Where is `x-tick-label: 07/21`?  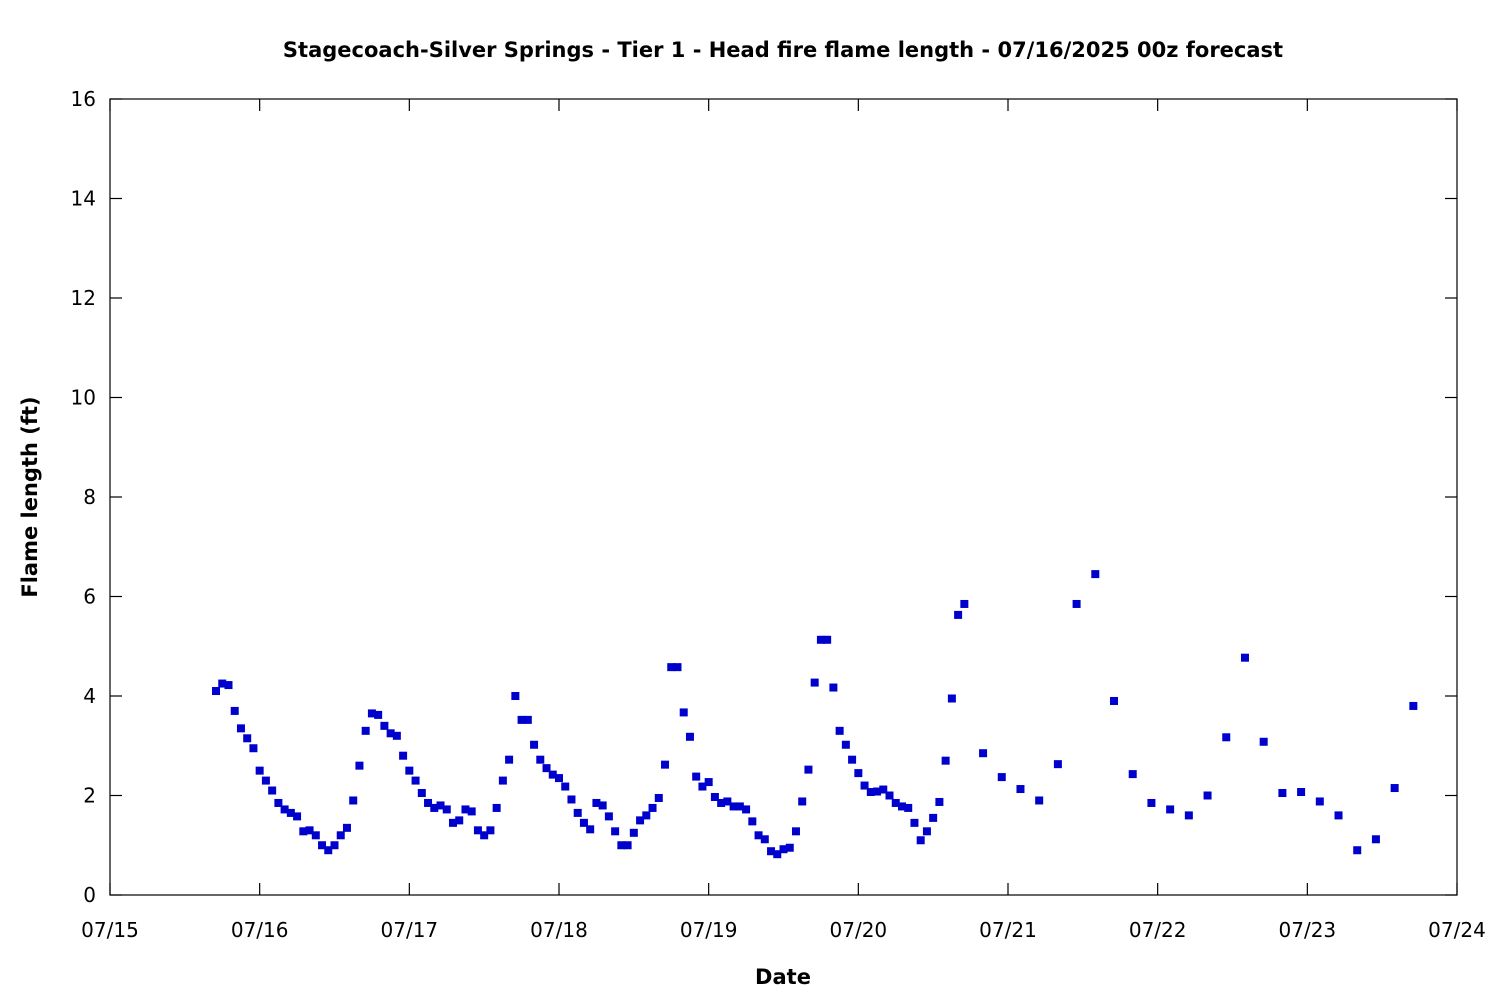
x-tick-label: 07/21 is located at coordinates (1008, 930).